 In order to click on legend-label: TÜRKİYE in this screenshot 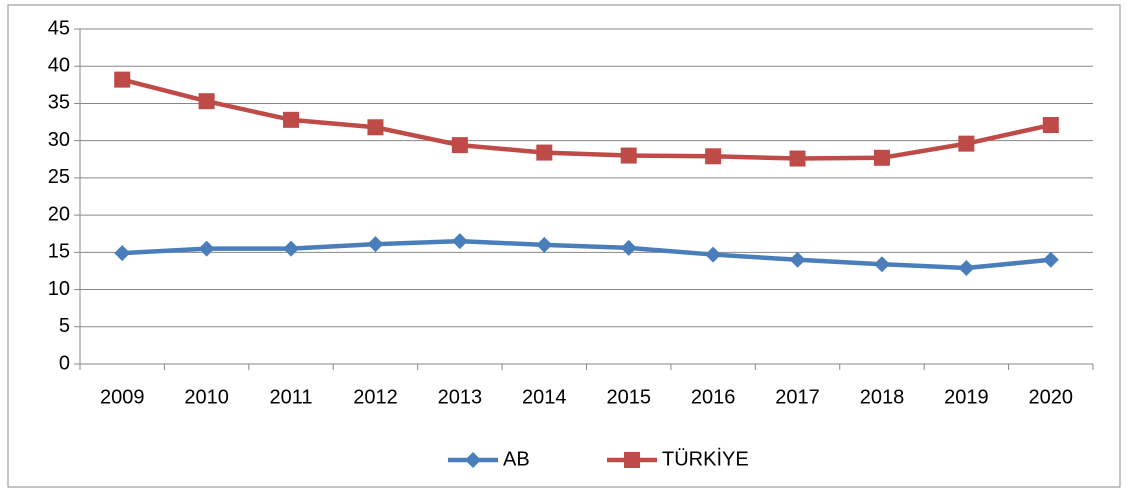, I will do `click(705, 458)`.